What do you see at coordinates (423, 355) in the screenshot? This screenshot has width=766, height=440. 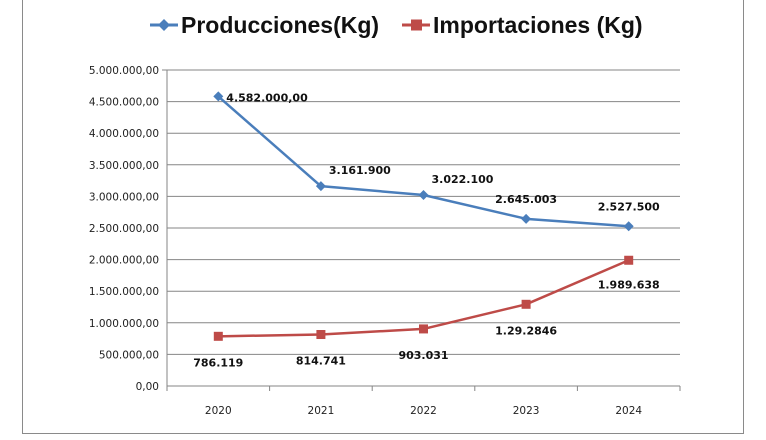 I see `data-label: 903.031` at bounding box center [423, 355].